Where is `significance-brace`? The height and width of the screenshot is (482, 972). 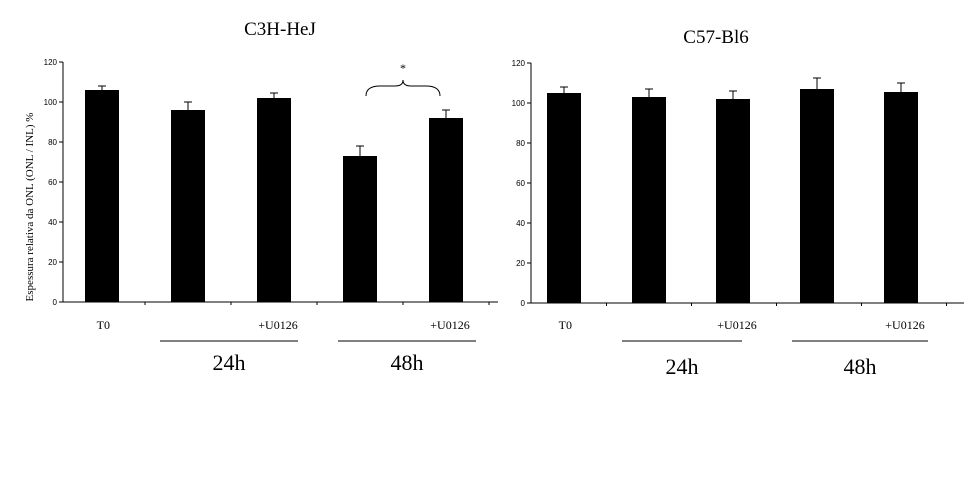
significance-brace is located at coordinates (403, 88).